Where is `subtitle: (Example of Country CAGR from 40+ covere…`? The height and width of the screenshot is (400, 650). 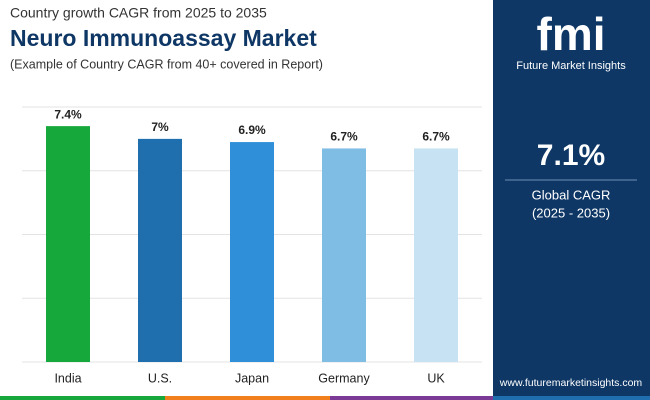
subtitle: (Example of Country CAGR from 40+ covere… is located at coordinates (166, 64).